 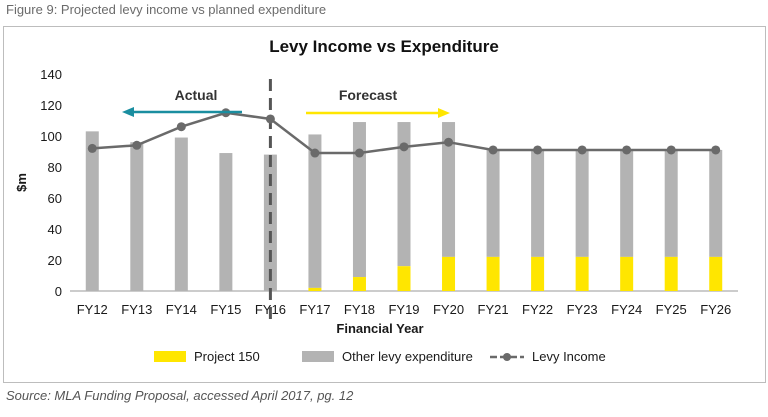 I want to click on actual-arrow-head, so click(x=128, y=112).